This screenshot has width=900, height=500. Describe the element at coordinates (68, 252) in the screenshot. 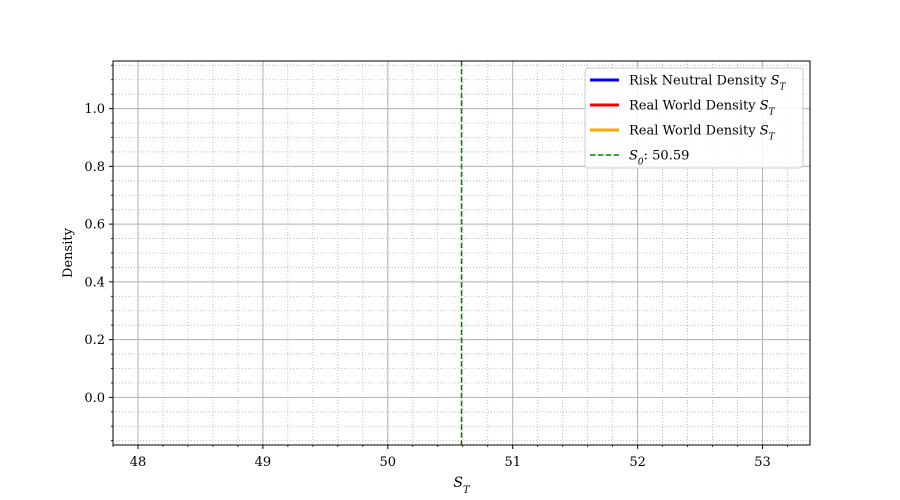

I see `y-axis-label: Density` at that location.